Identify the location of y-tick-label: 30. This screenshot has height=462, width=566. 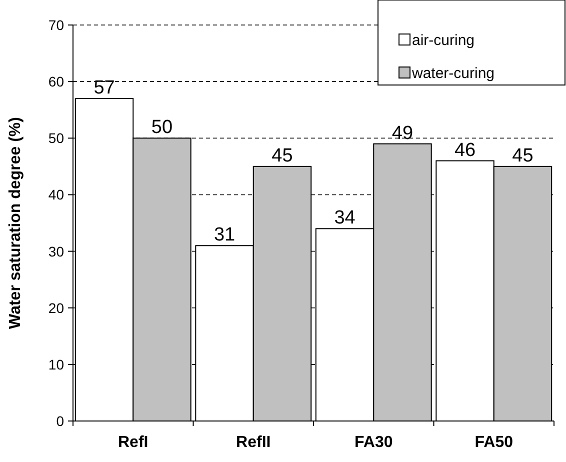
(56, 251).